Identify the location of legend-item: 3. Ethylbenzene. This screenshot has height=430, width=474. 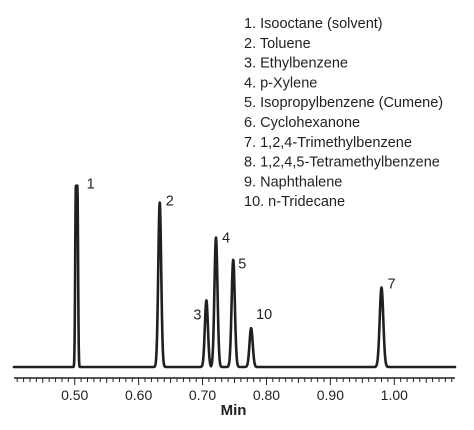
(296, 64).